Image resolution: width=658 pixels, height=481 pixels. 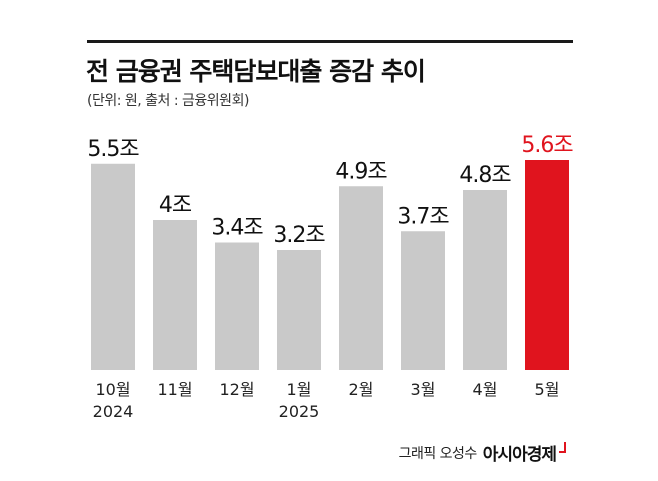 I want to click on x-tick-label-2: 12월, so click(x=236, y=389).